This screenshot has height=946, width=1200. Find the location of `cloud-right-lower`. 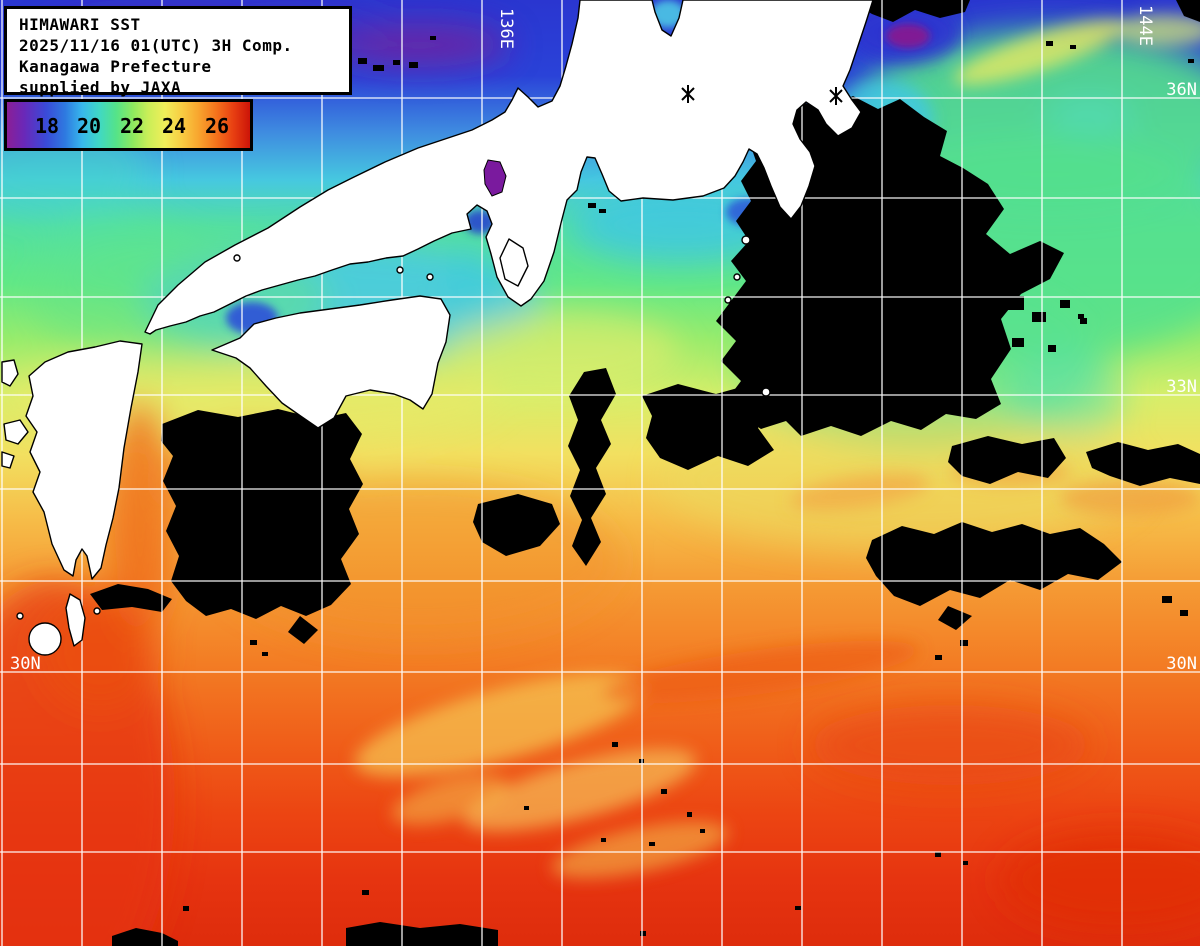

cloud-right-lower is located at coordinates (1007, 460).